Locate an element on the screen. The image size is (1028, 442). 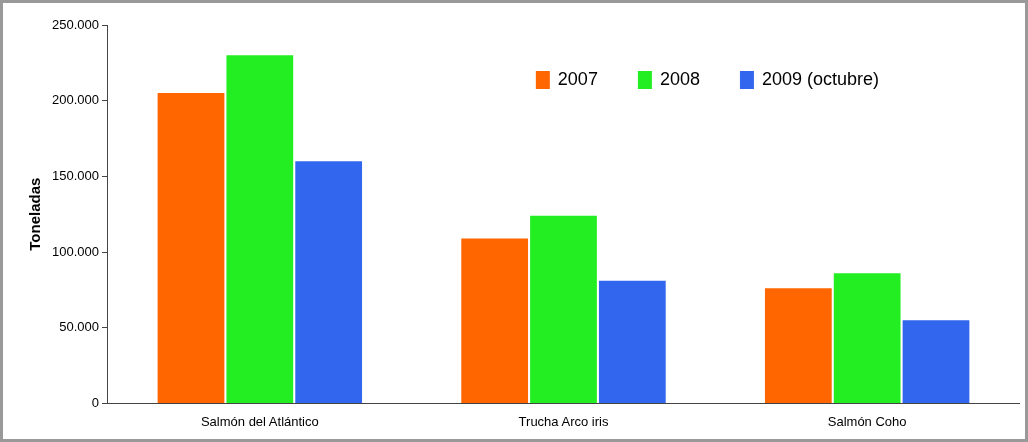
y-tick-label: 50.000 is located at coordinates (79, 327).